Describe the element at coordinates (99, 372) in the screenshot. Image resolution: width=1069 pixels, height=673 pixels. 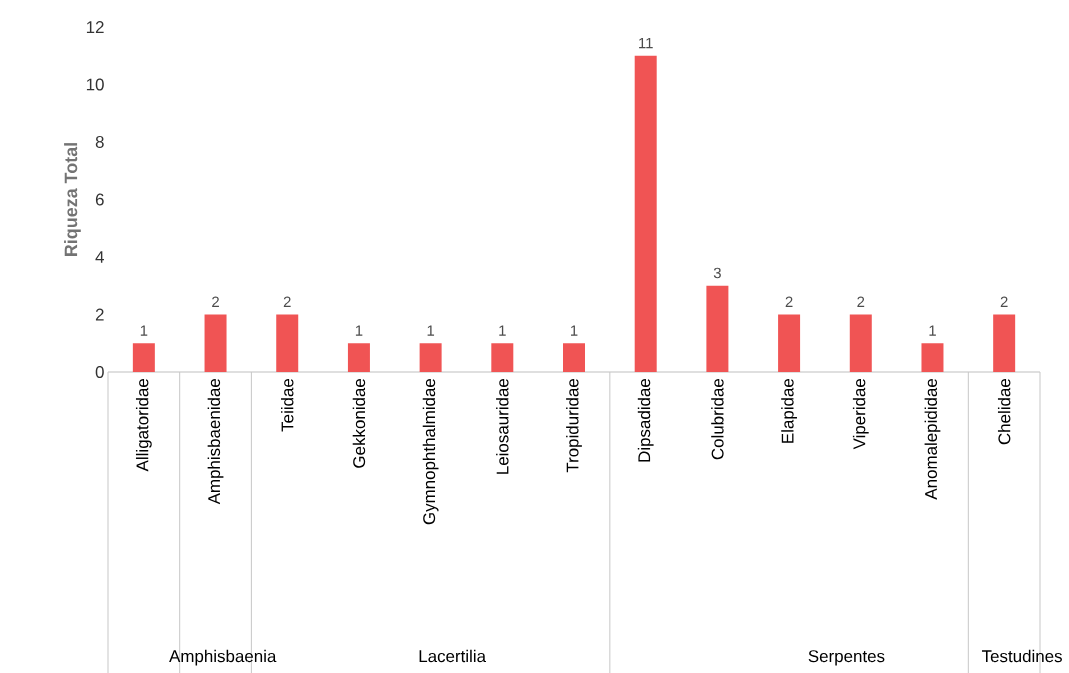
I see `y-tick-label: 0` at that location.